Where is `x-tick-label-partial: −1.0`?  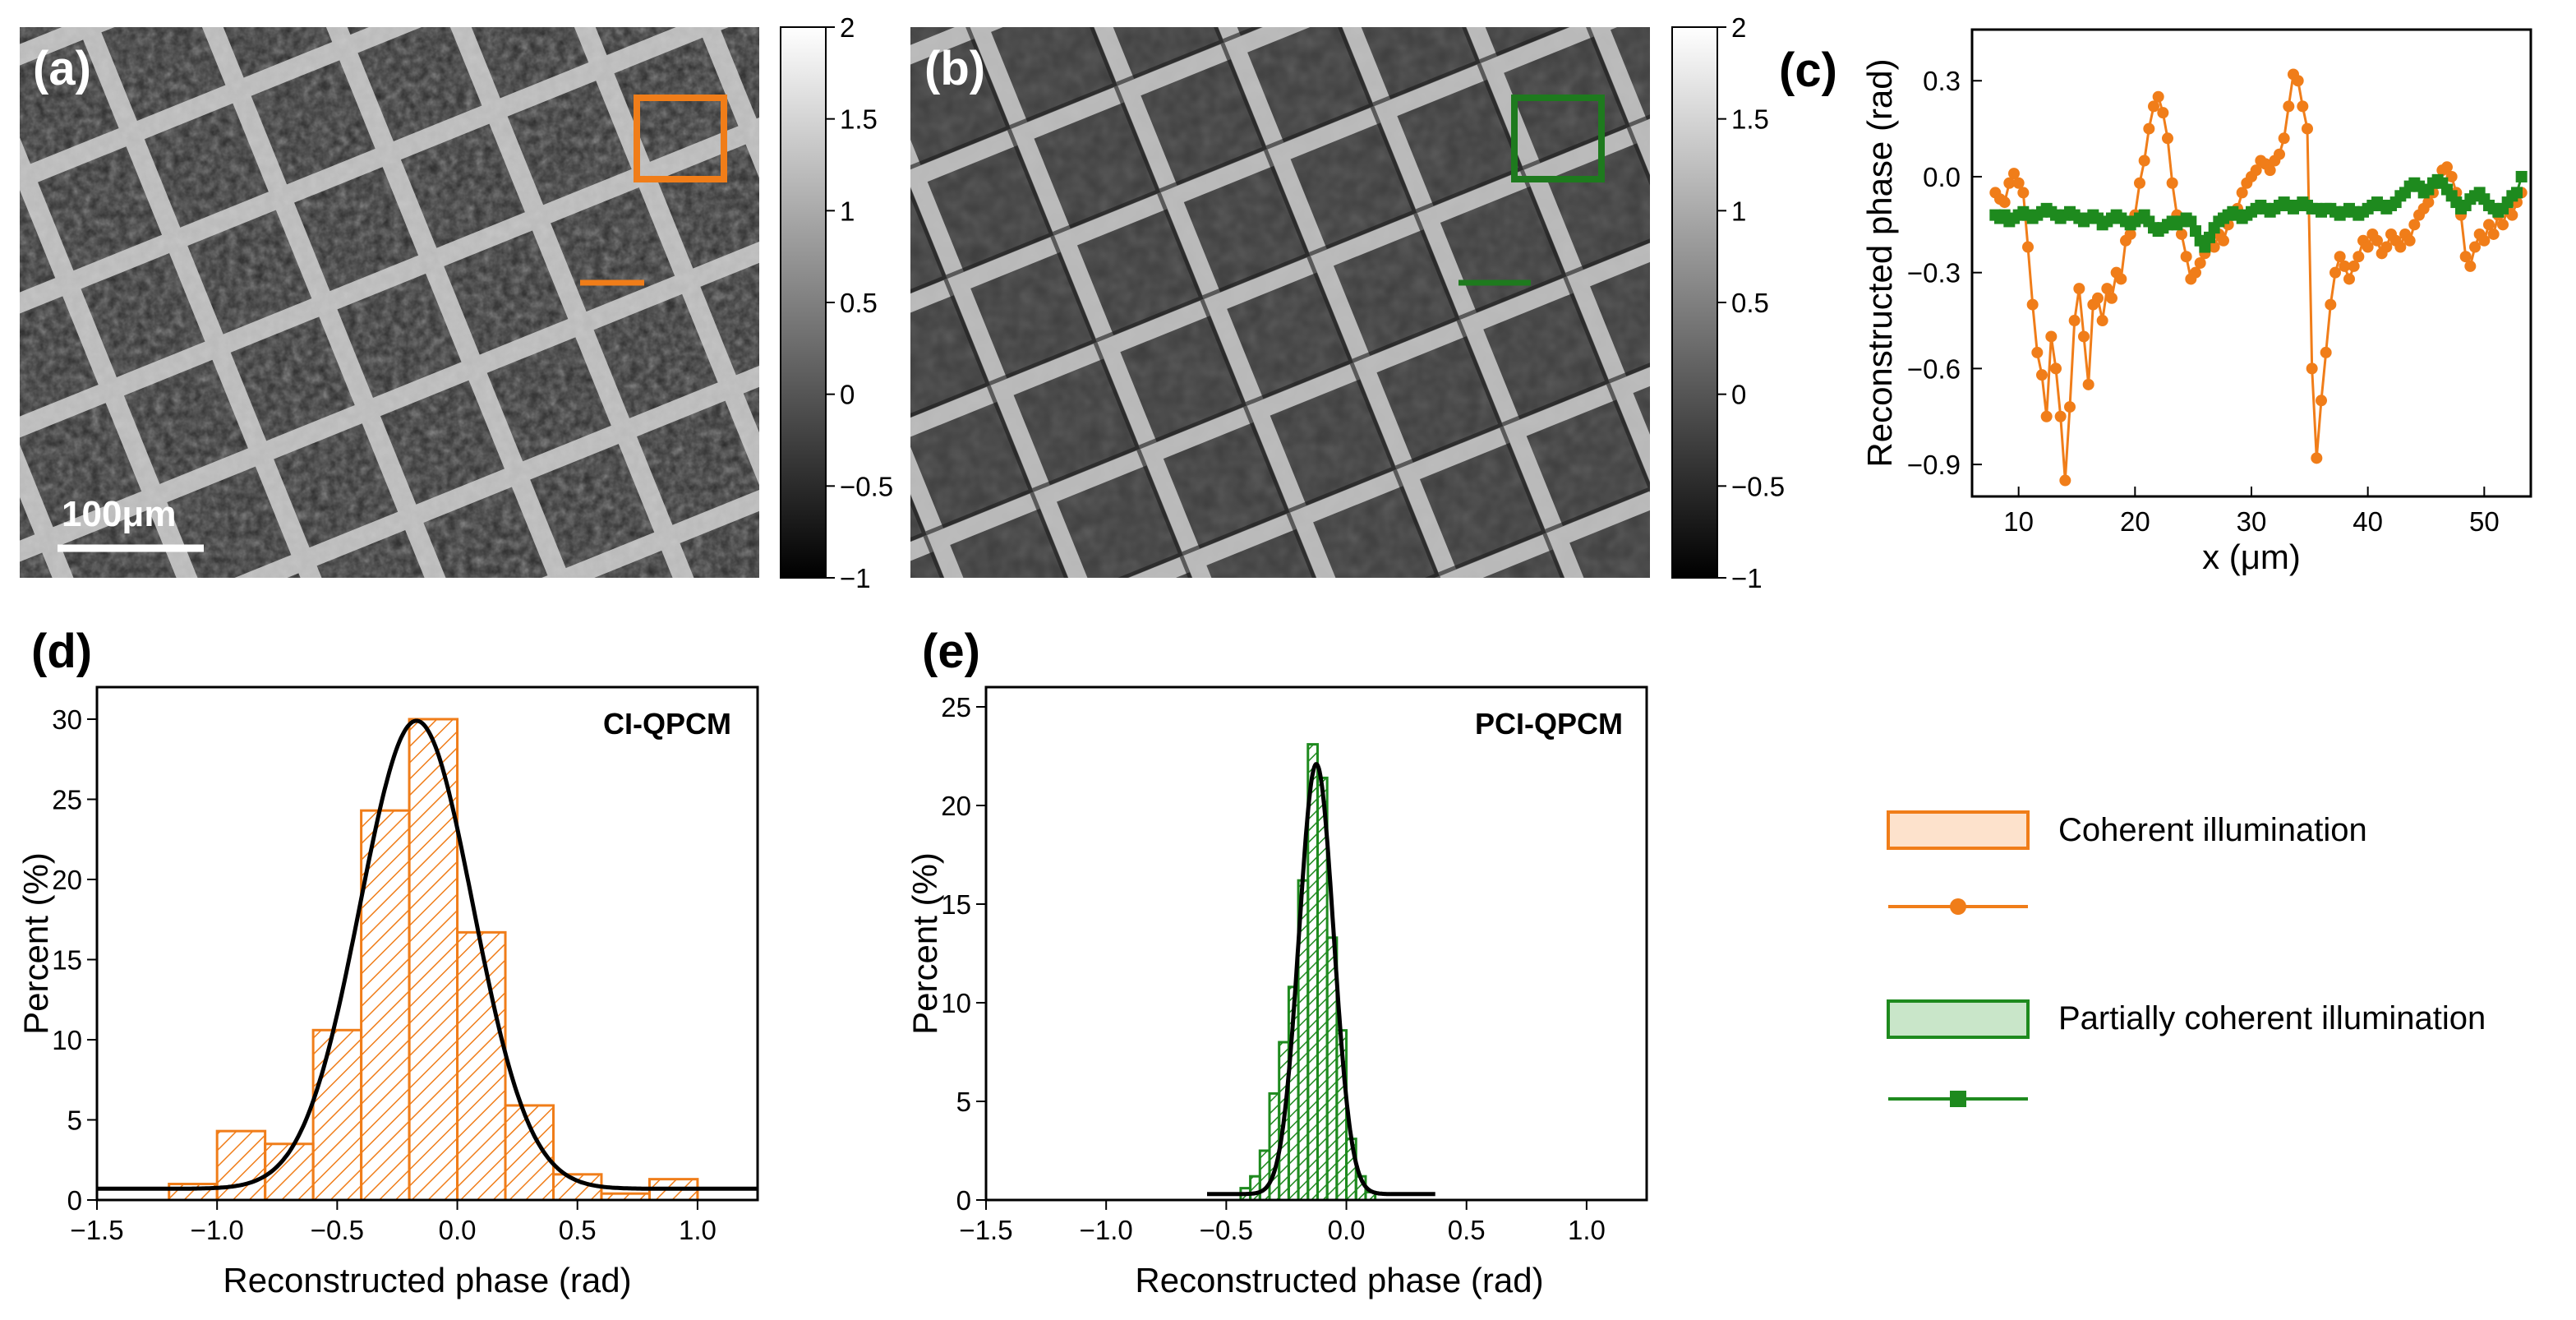 x-tick-label-partial: −1.0 is located at coordinates (1106, 1230).